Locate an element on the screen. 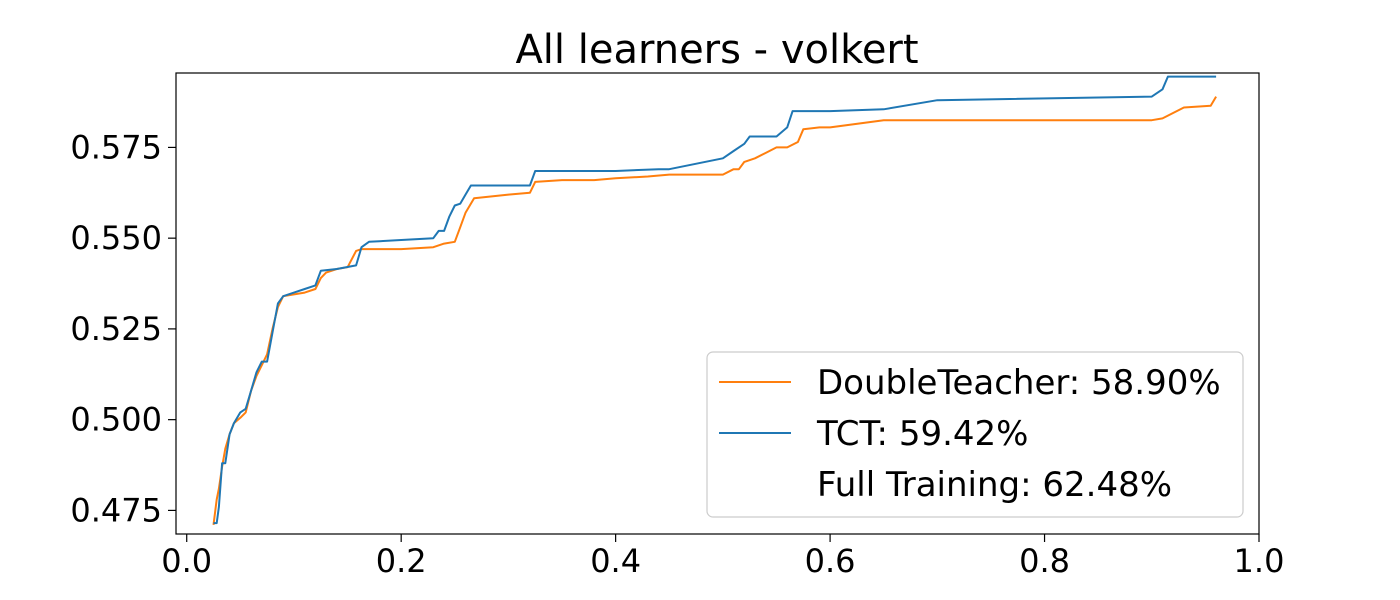 Image resolution: width=1400 pixels, height=600 pixels. y-axis: 0.475 0.500 0.525 0.550 0.575 is located at coordinates (123, 328).